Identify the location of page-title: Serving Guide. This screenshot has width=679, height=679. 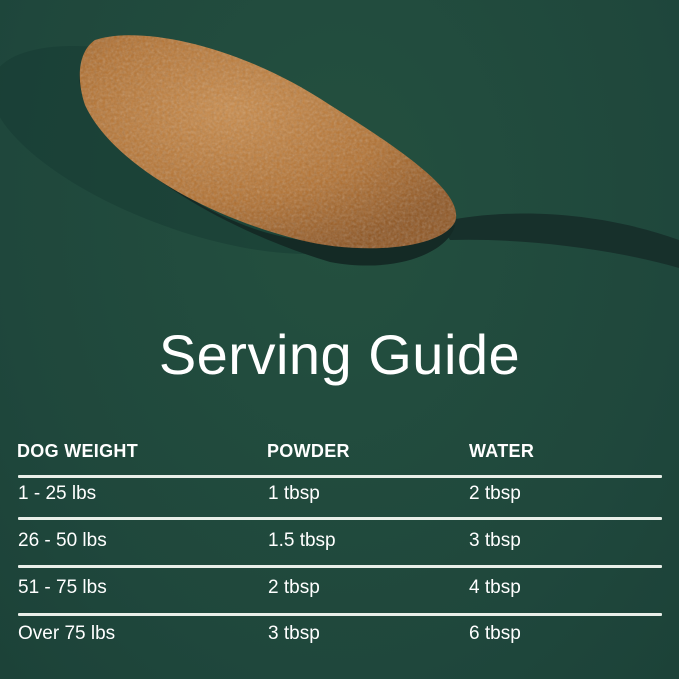
(339, 354).